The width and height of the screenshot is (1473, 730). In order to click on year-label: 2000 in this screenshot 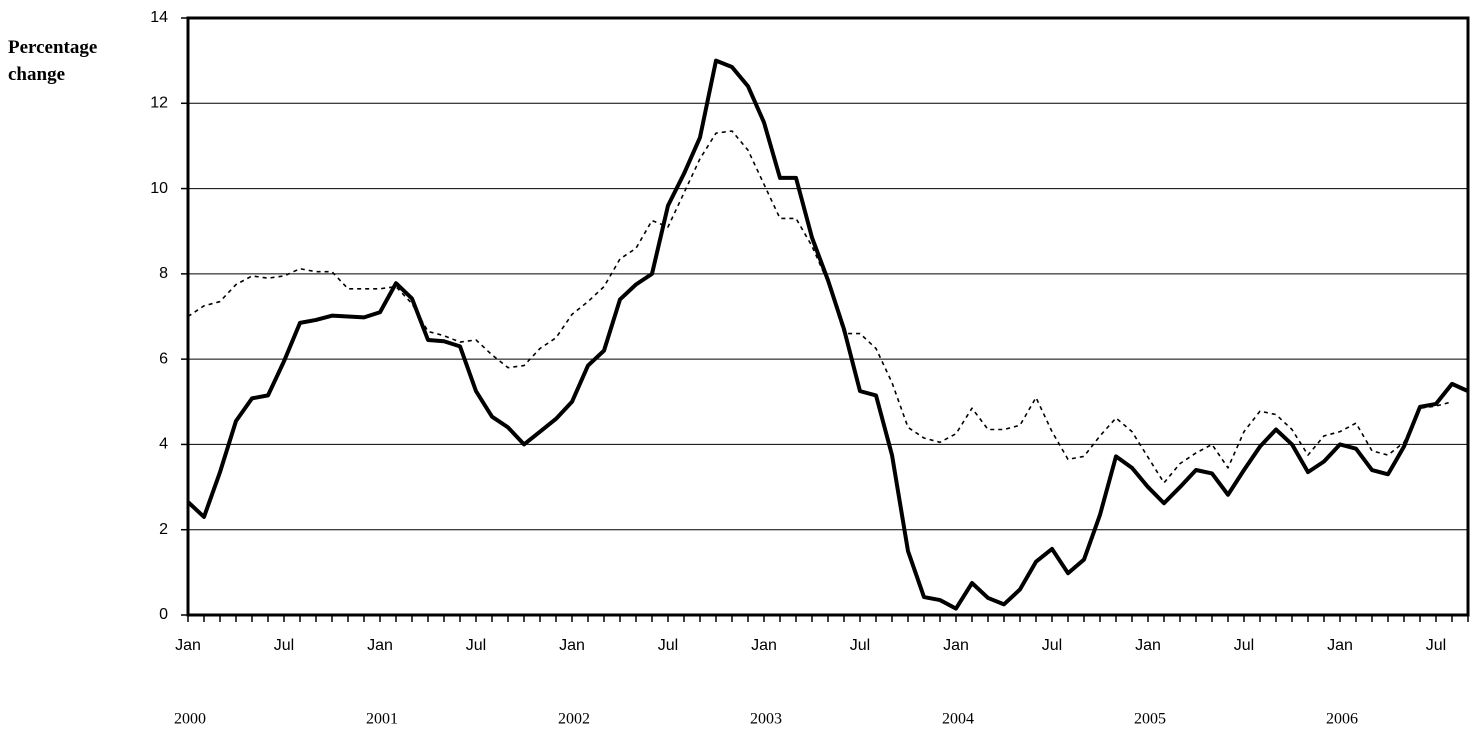, I will do `click(190, 719)`.